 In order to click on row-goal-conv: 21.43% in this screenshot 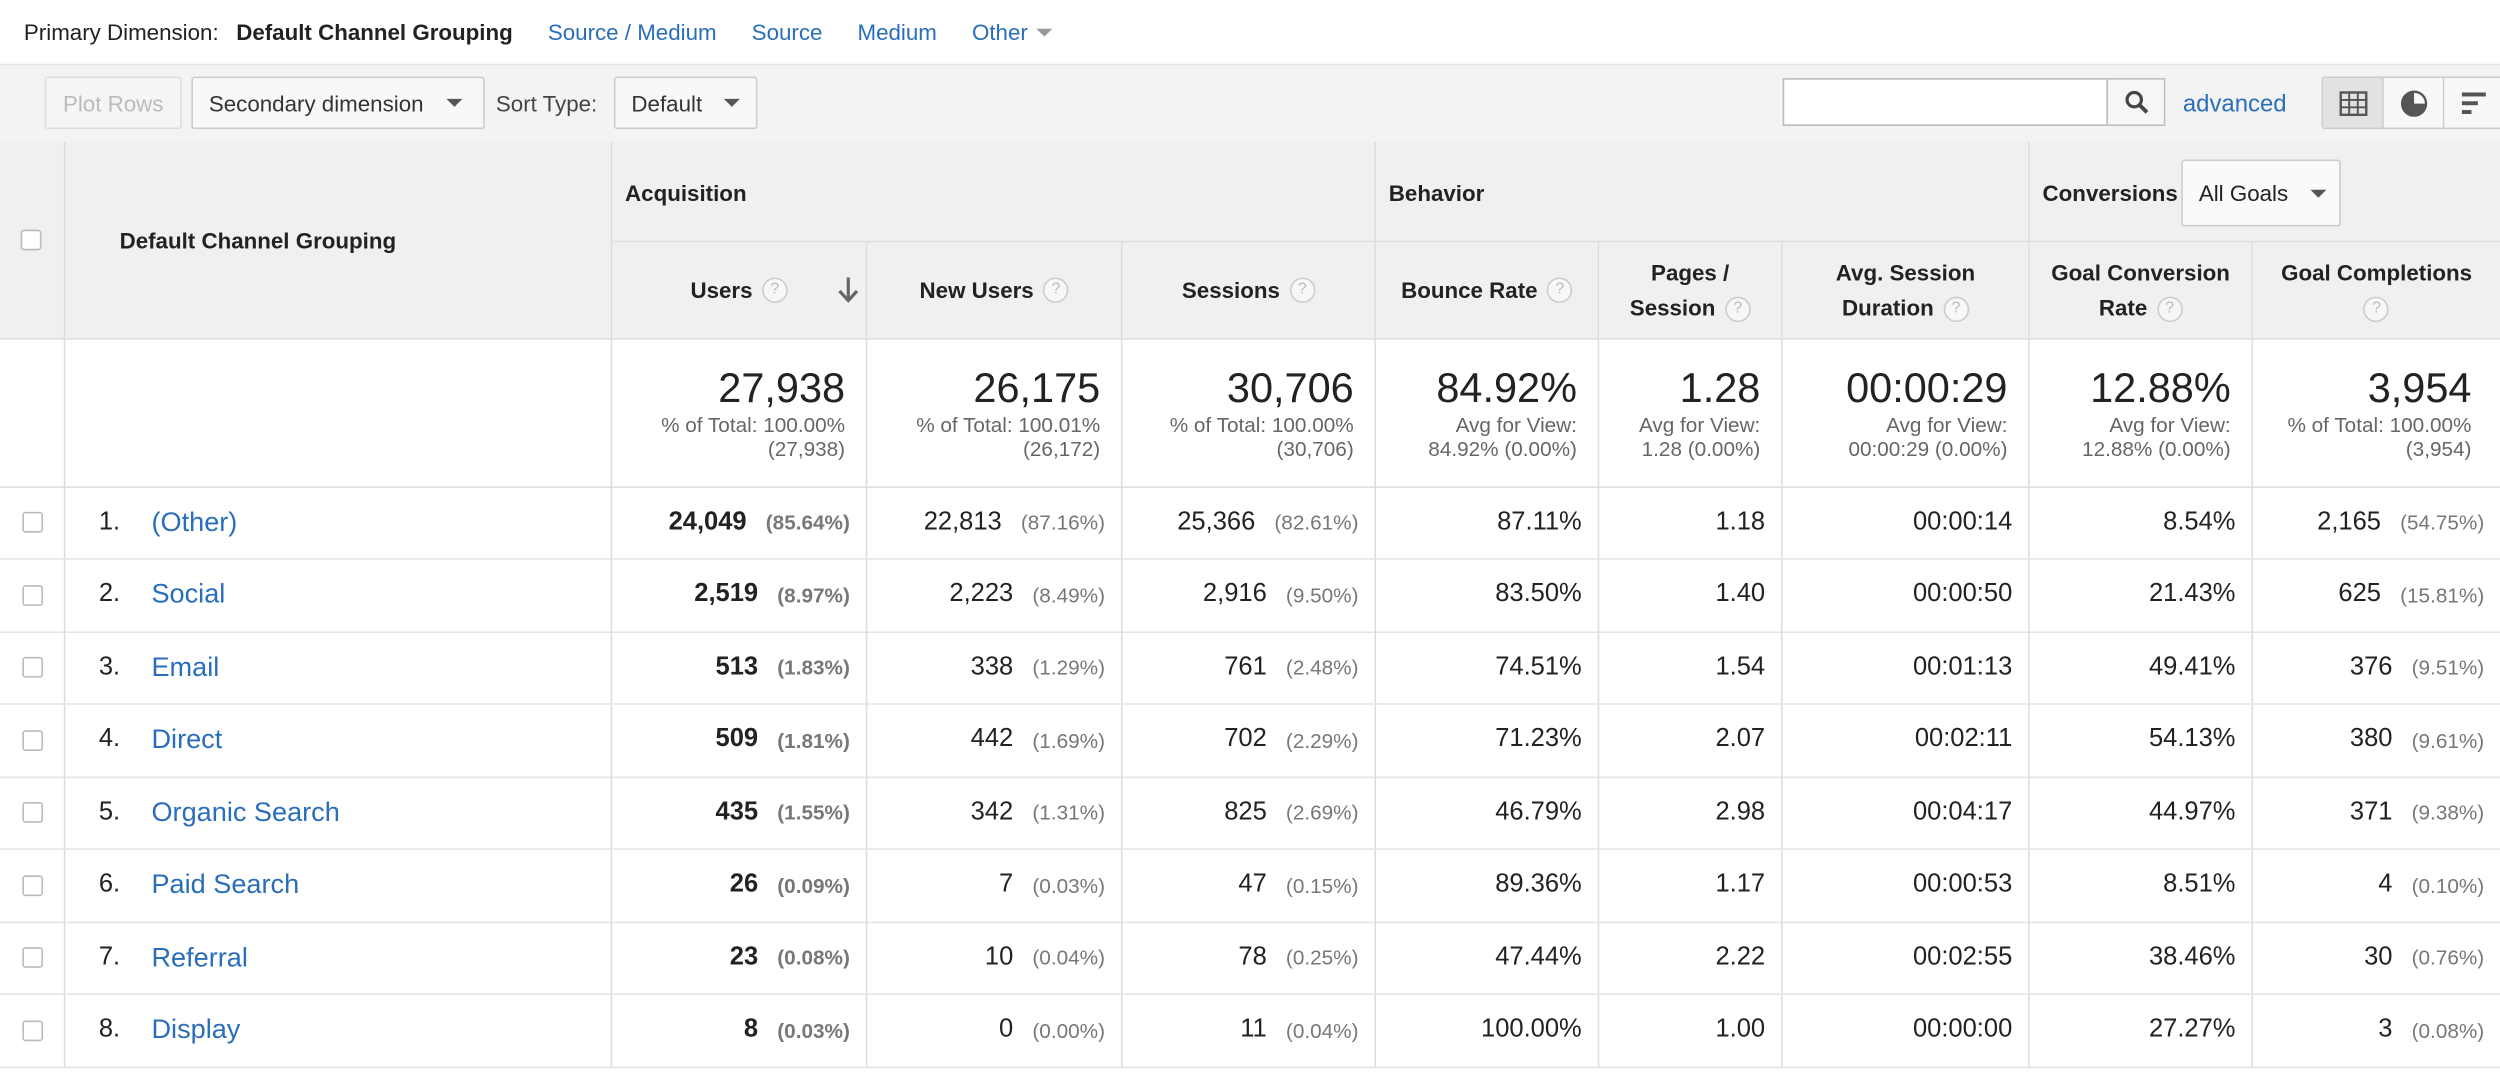, I will do `click(2142, 594)`.